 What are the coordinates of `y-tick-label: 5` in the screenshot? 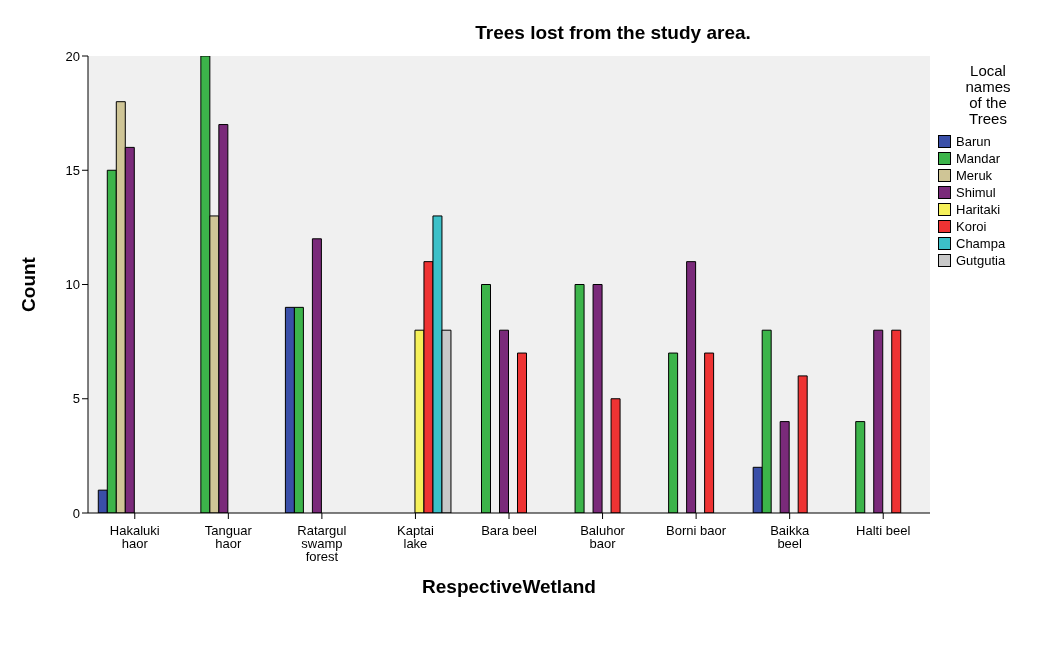 It's located at (76, 399).